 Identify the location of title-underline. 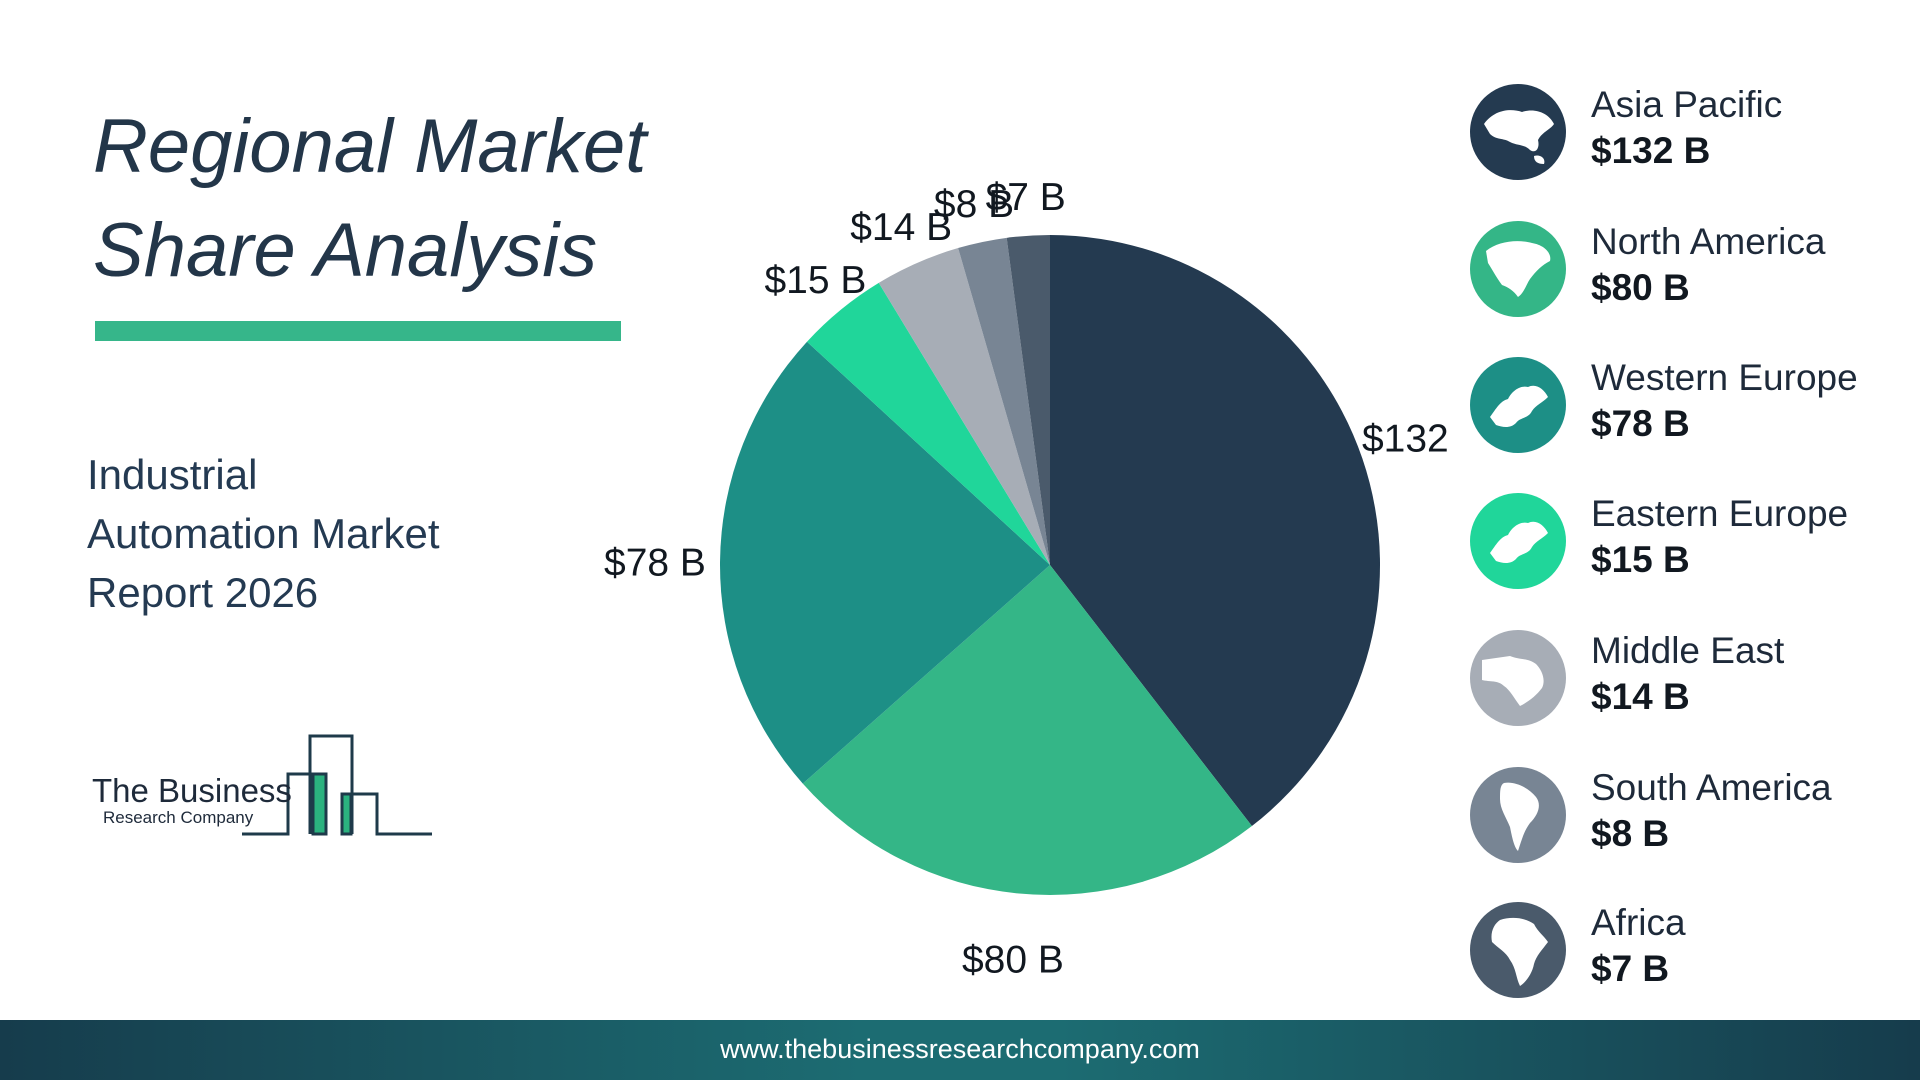
(358, 331).